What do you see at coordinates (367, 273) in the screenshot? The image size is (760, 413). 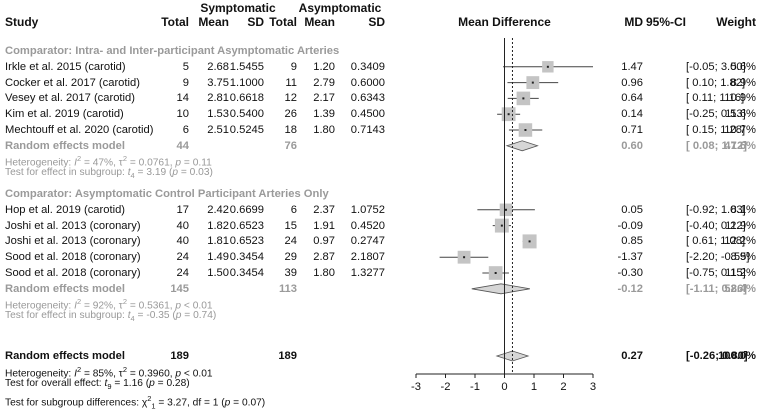 I see `study-sd-asym-2-5: 1.3277` at bounding box center [367, 273].